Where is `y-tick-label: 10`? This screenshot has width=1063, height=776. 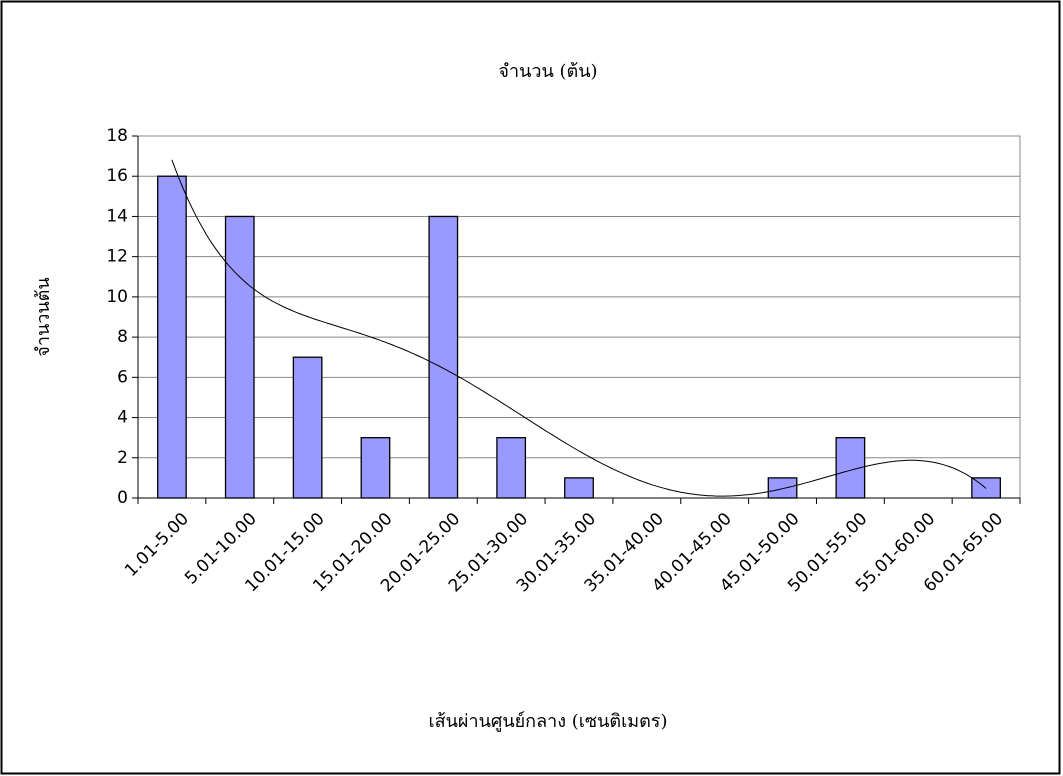
y-tick-label: 10 is located at coordinates (117, 297).